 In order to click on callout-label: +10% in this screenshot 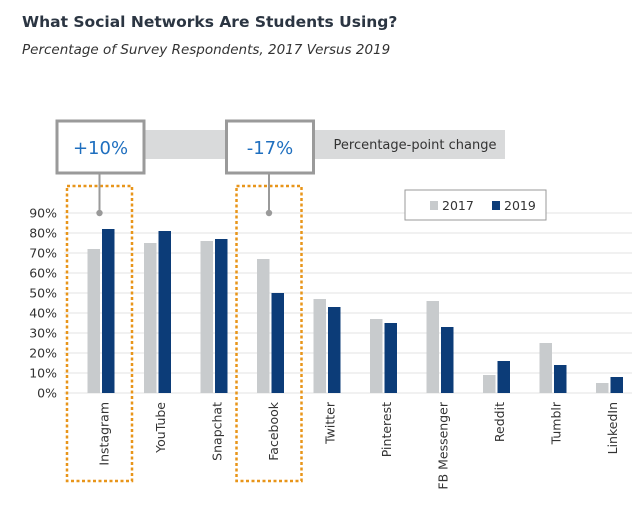, I will do `click(100, 148)`.